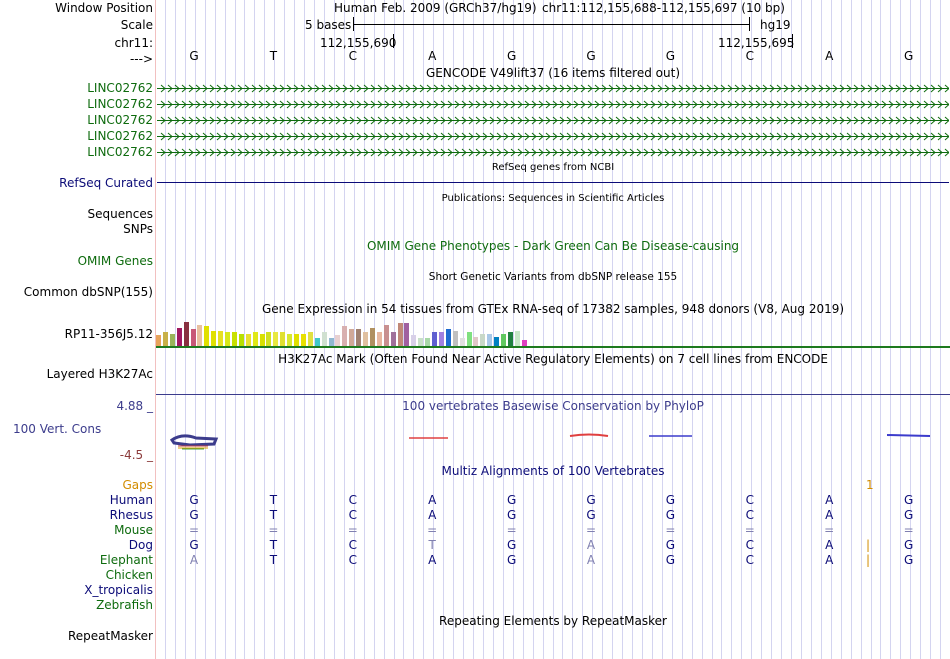 The height and width of the screenshot is (659, 950). I want to click on snps-label: SNPs, so click(138, 229).